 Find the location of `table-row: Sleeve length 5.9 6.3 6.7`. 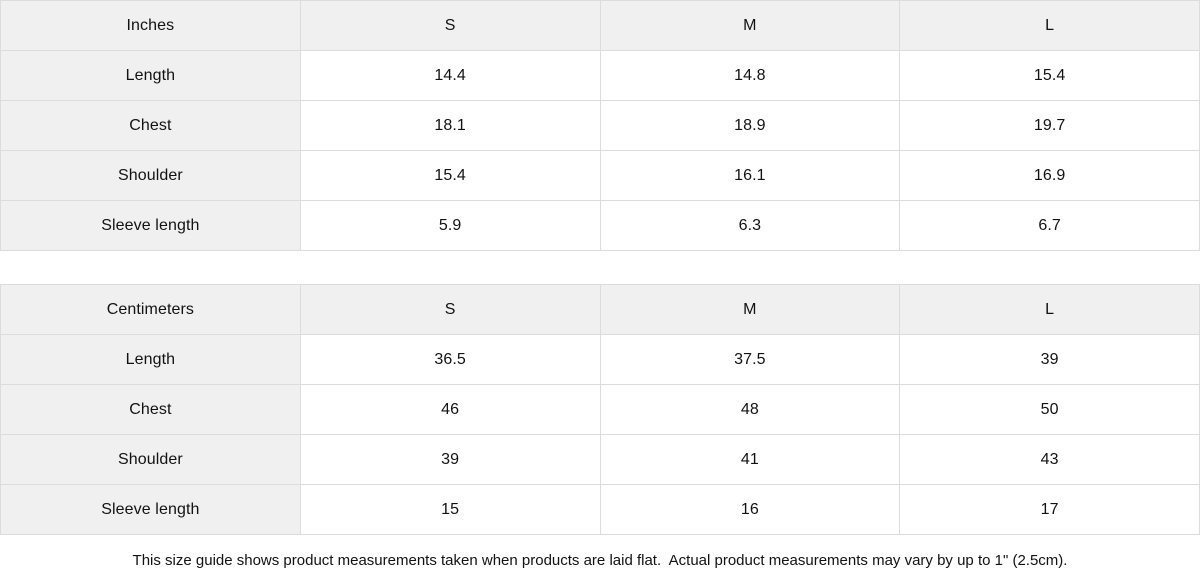

table-row: Sleeve length 5.9 6.3 6.7 is located at coordinates (600, 225).